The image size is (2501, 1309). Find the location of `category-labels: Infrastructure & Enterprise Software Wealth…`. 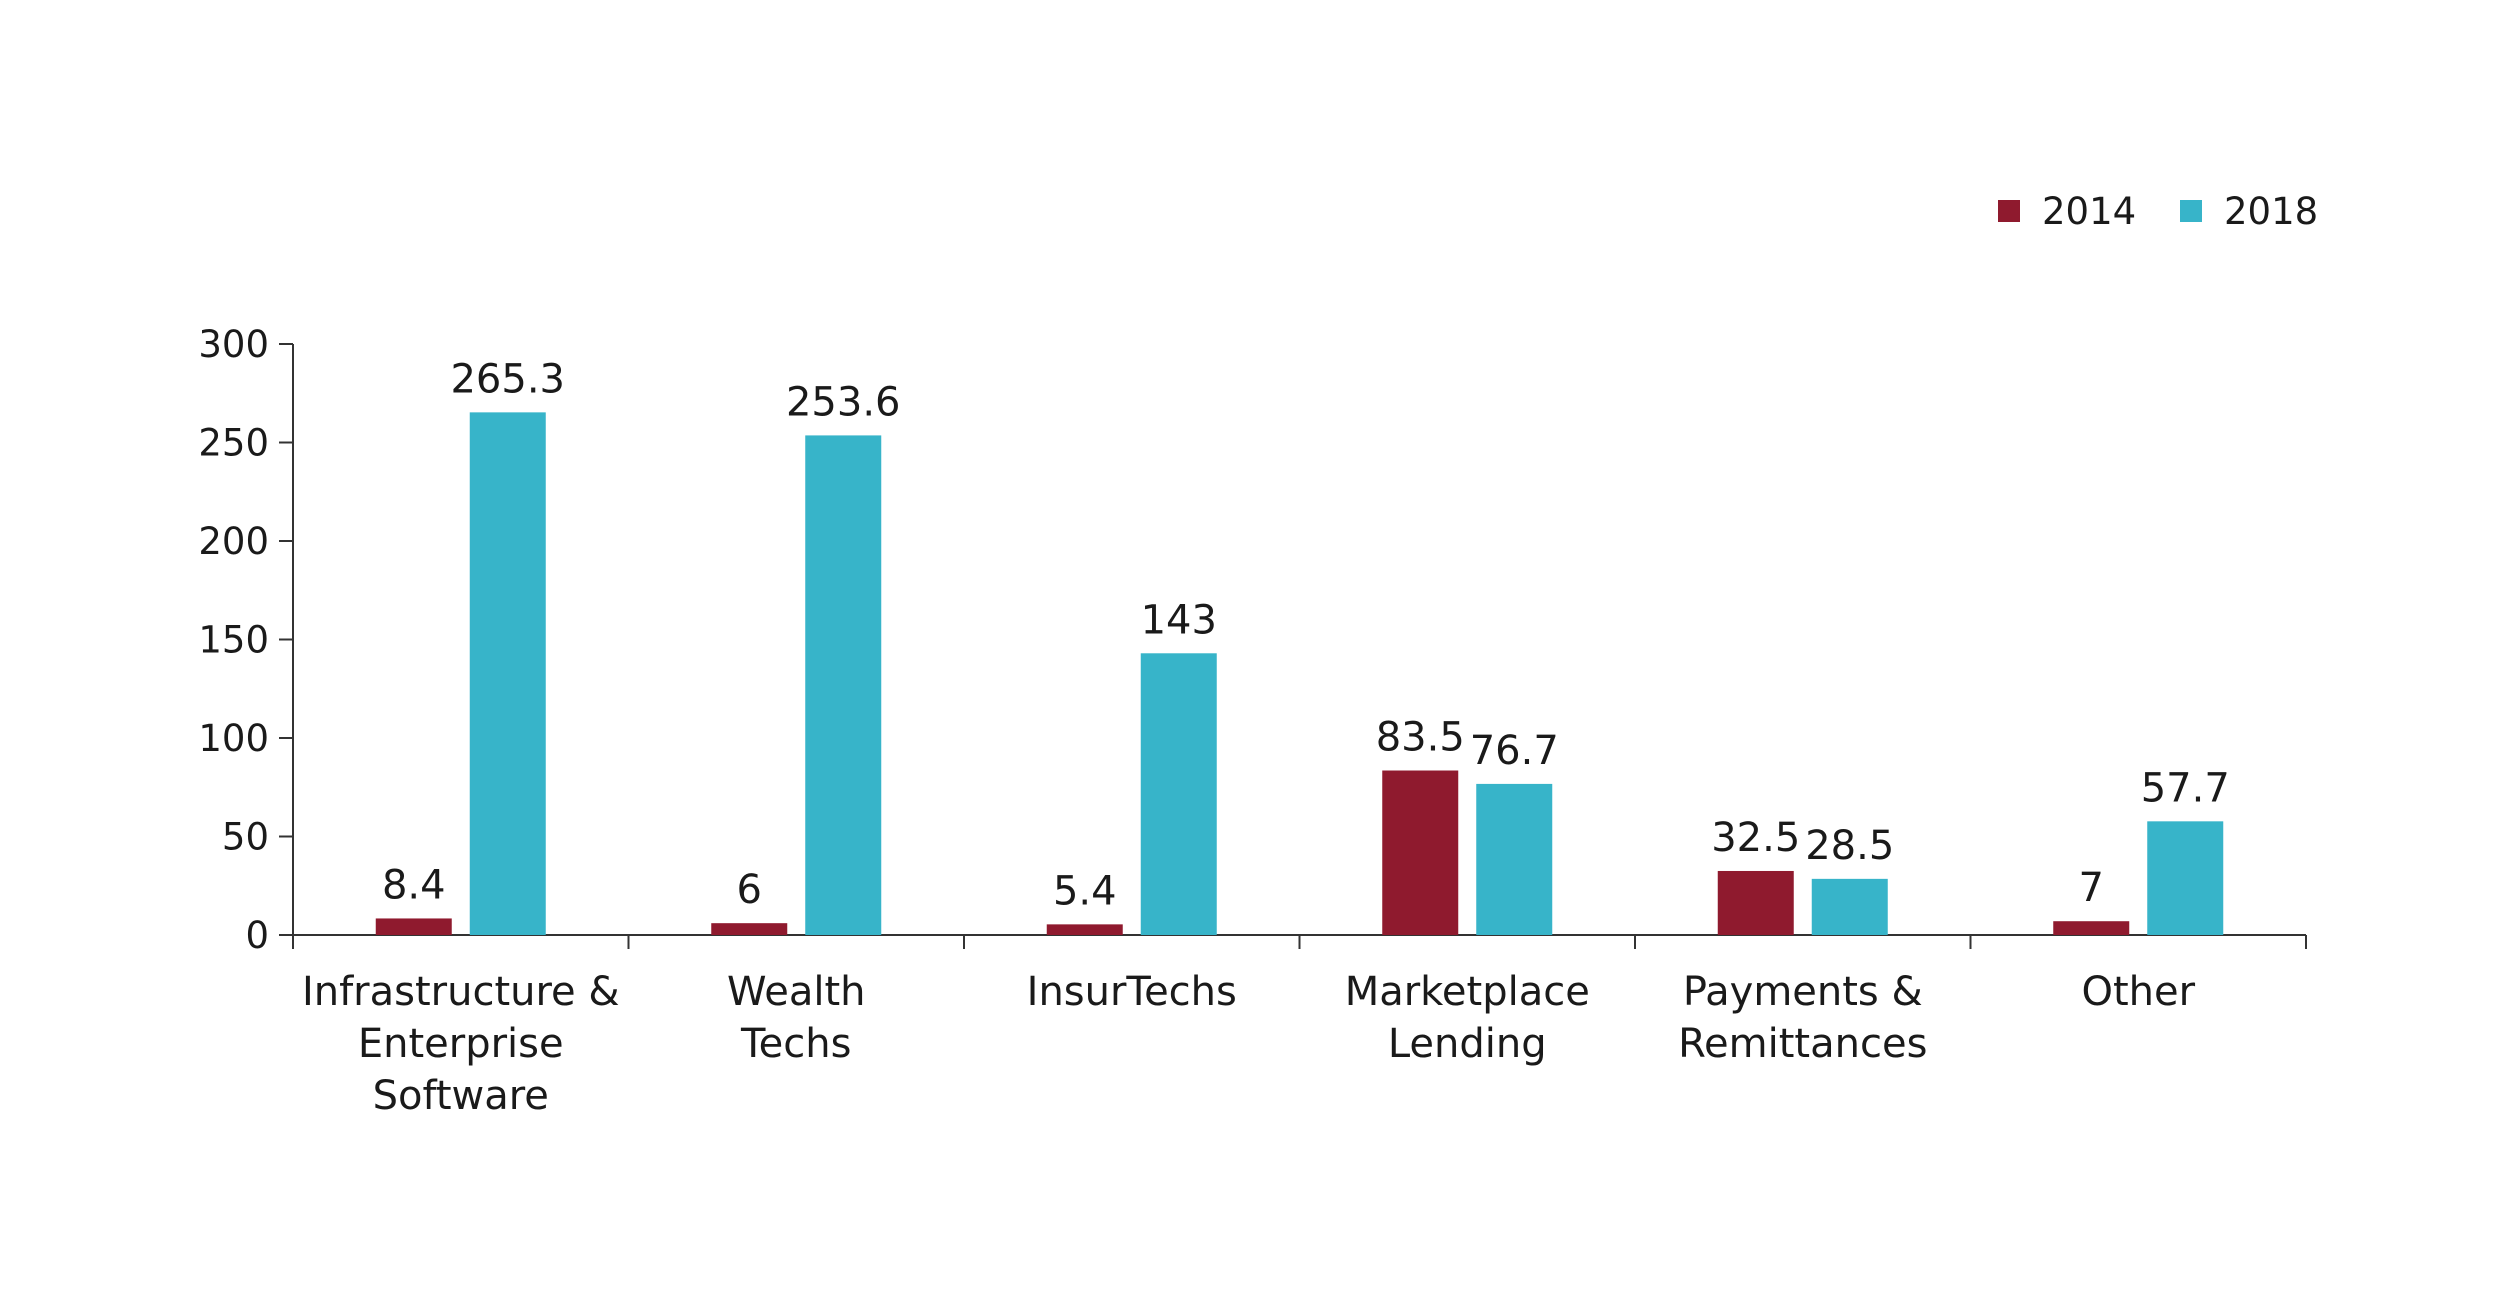

category-labels: Infrastructure & Enterprise Software Wealth… is located at coordinates (1249, 1044).